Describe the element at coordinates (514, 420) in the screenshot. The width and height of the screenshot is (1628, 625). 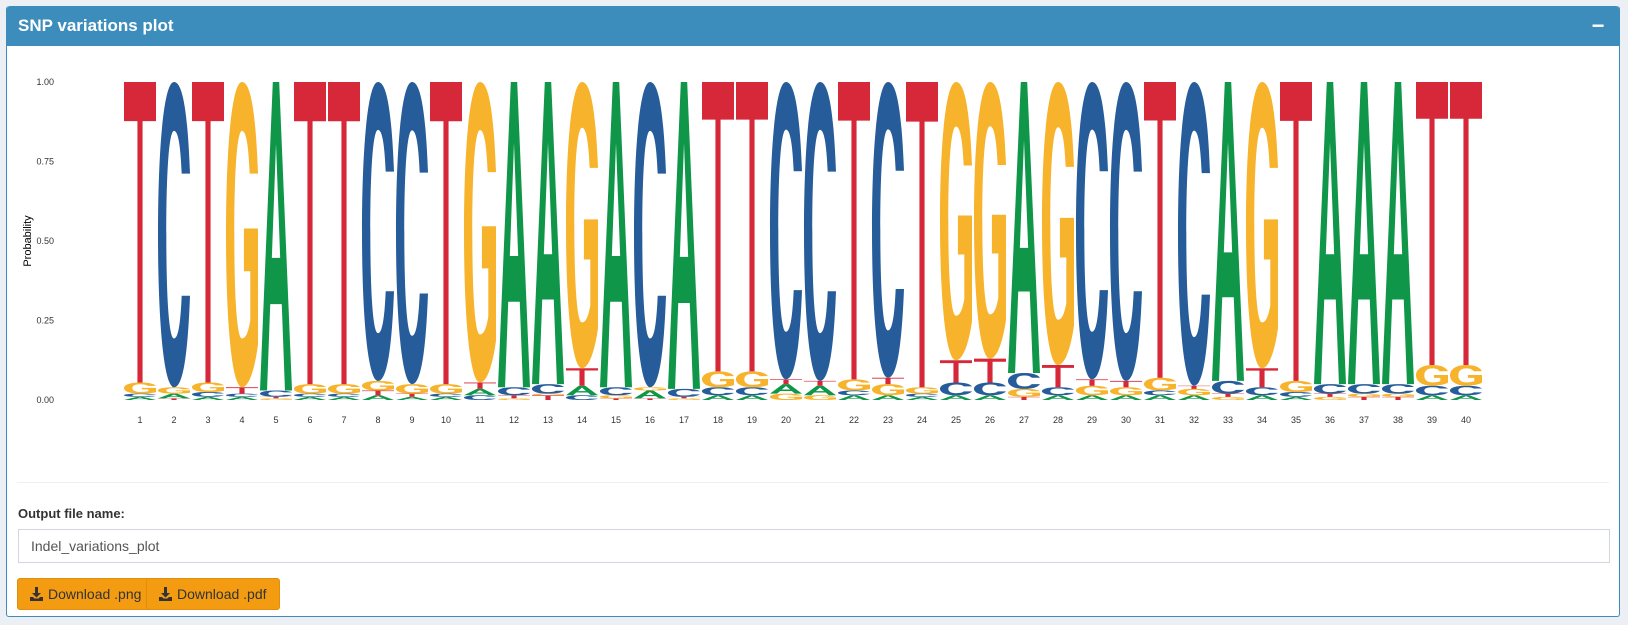
I see `x-tick-label: 12` at that location.